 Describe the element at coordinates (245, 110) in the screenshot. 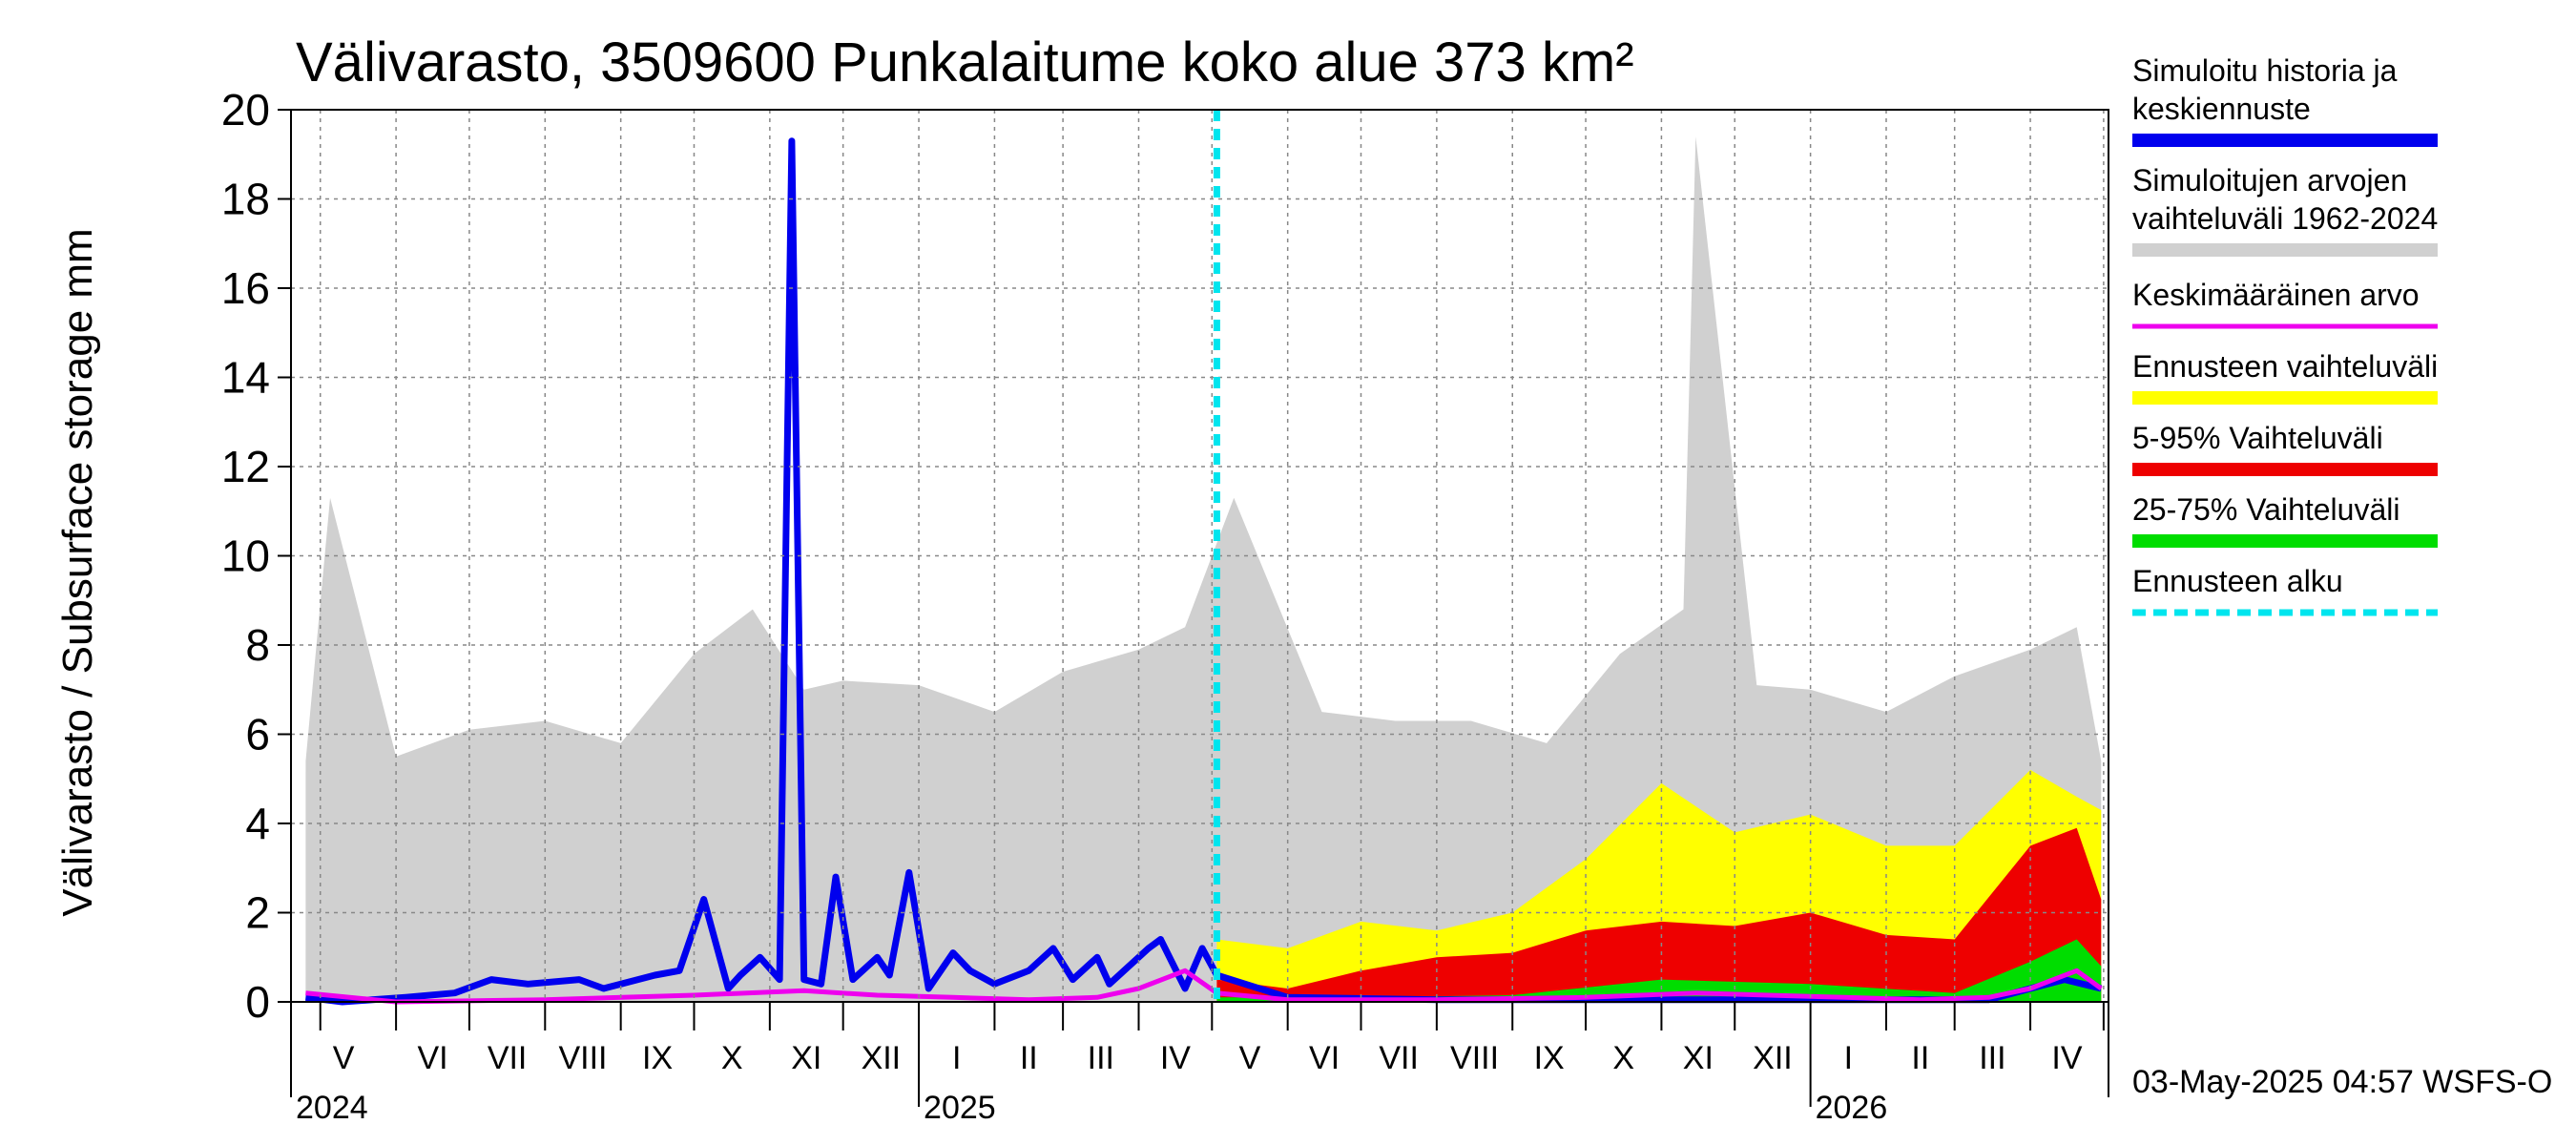

I see `y-tick-label: 20` at that location.